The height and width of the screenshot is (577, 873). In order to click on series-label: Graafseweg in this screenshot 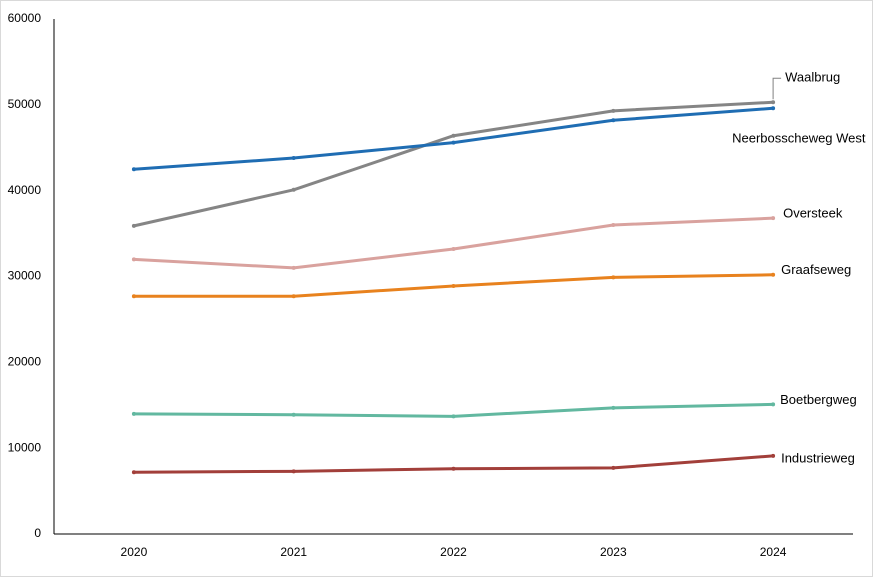, I will do `click(816, 269)`.